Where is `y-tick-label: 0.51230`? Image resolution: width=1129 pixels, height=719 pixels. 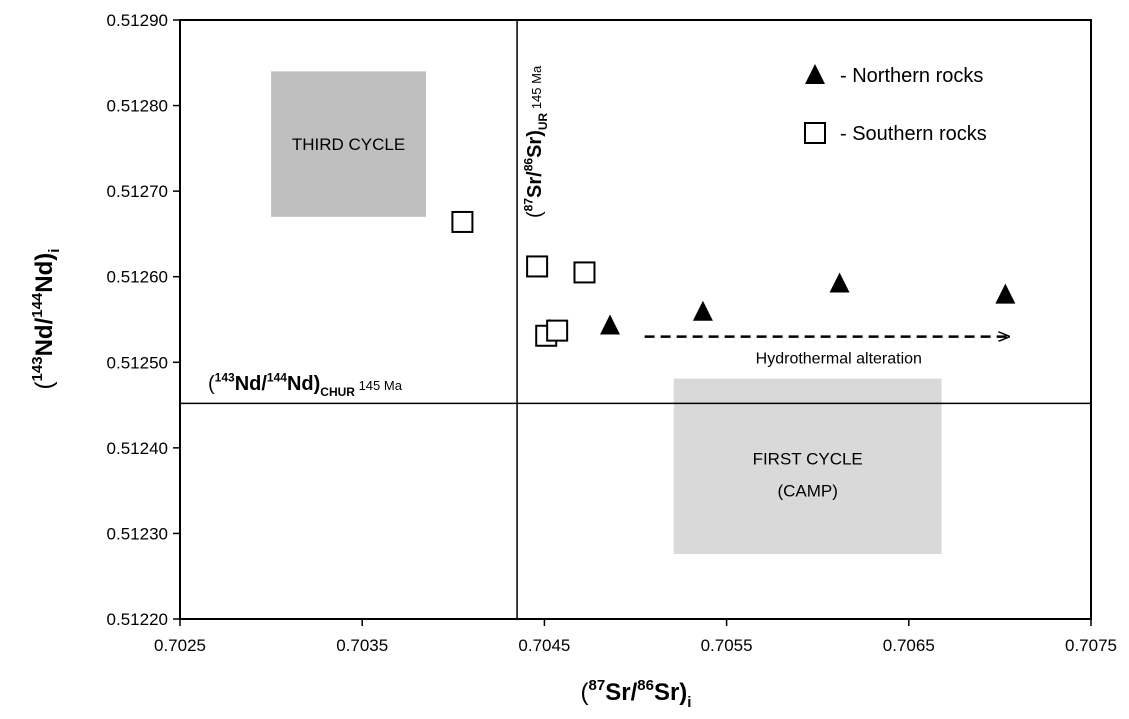 y-tick-label: 0.51230 is located at coordinates (137, 533).